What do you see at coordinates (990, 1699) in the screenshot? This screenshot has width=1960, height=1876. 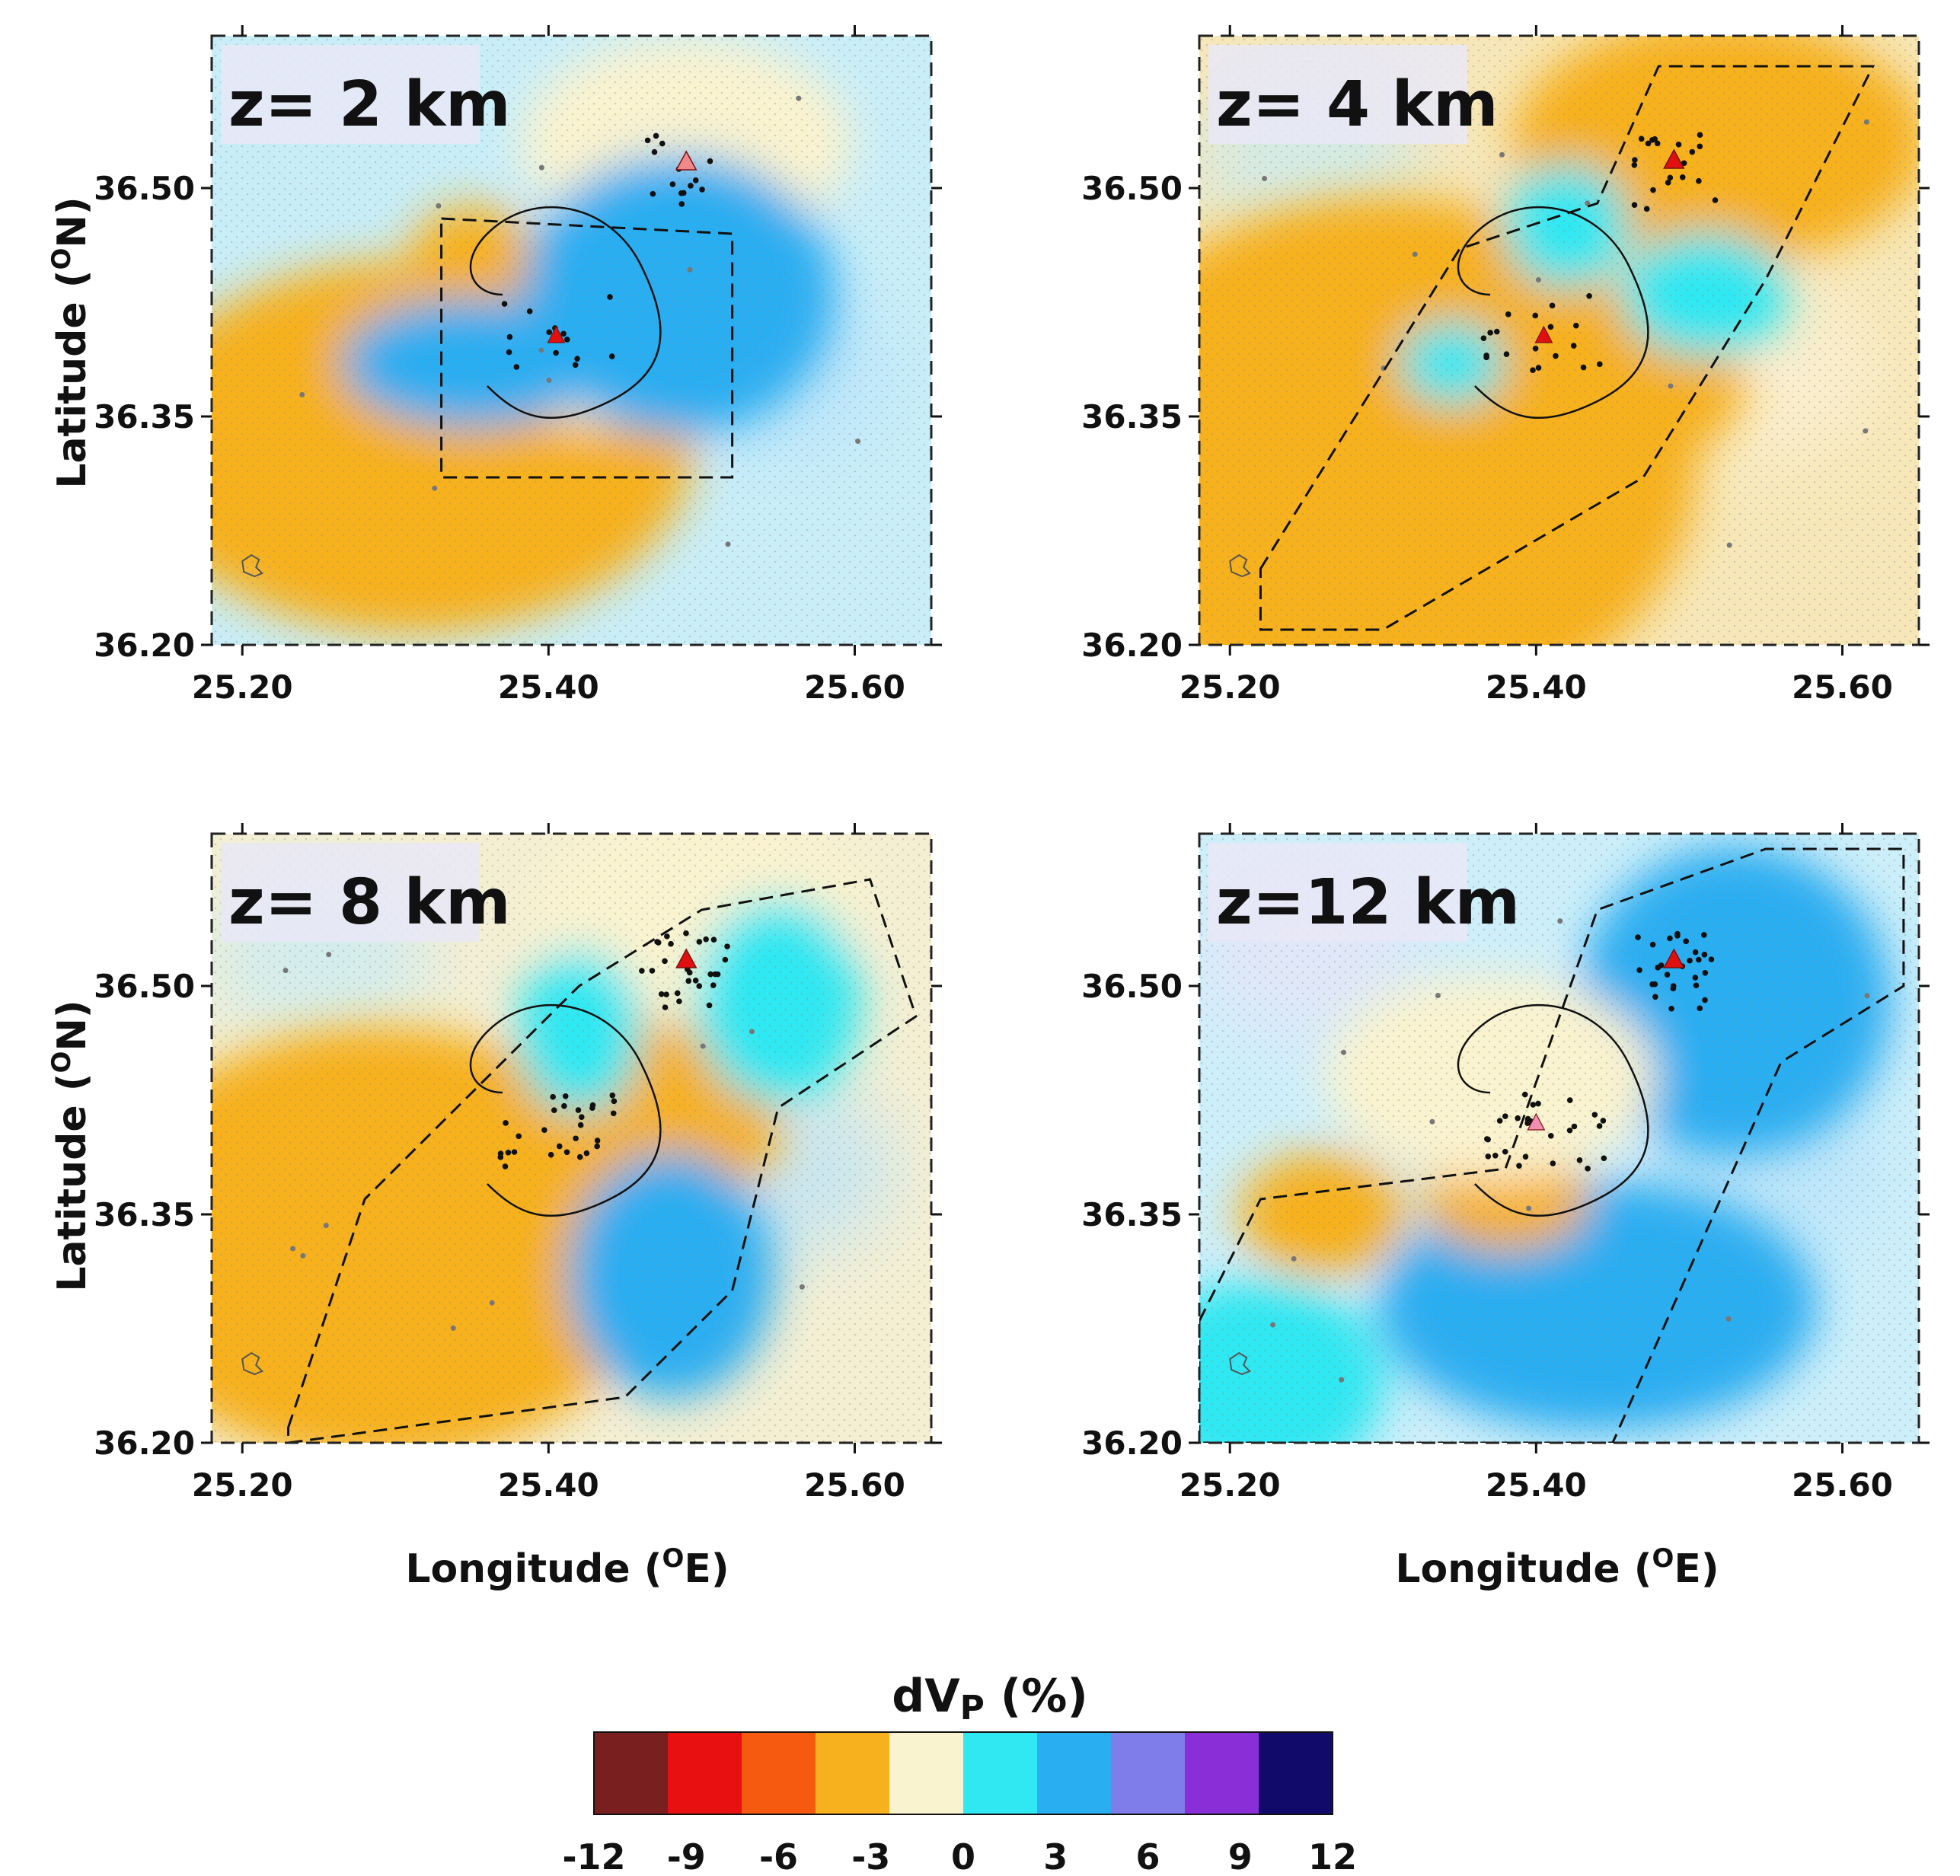 I see `colorbar-title: dVP (%)` at bounding box center [990, 1699].